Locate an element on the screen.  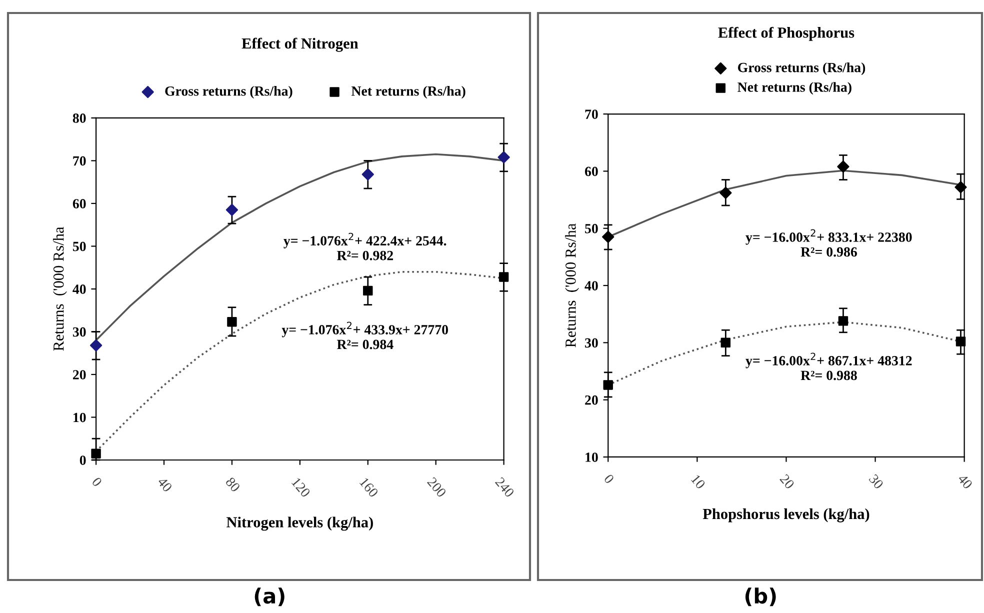
annotation: y= −1.076x$^{2}$+ 433.9x+ 27770 R²= 0.984 is located at coordinates (365, 336).